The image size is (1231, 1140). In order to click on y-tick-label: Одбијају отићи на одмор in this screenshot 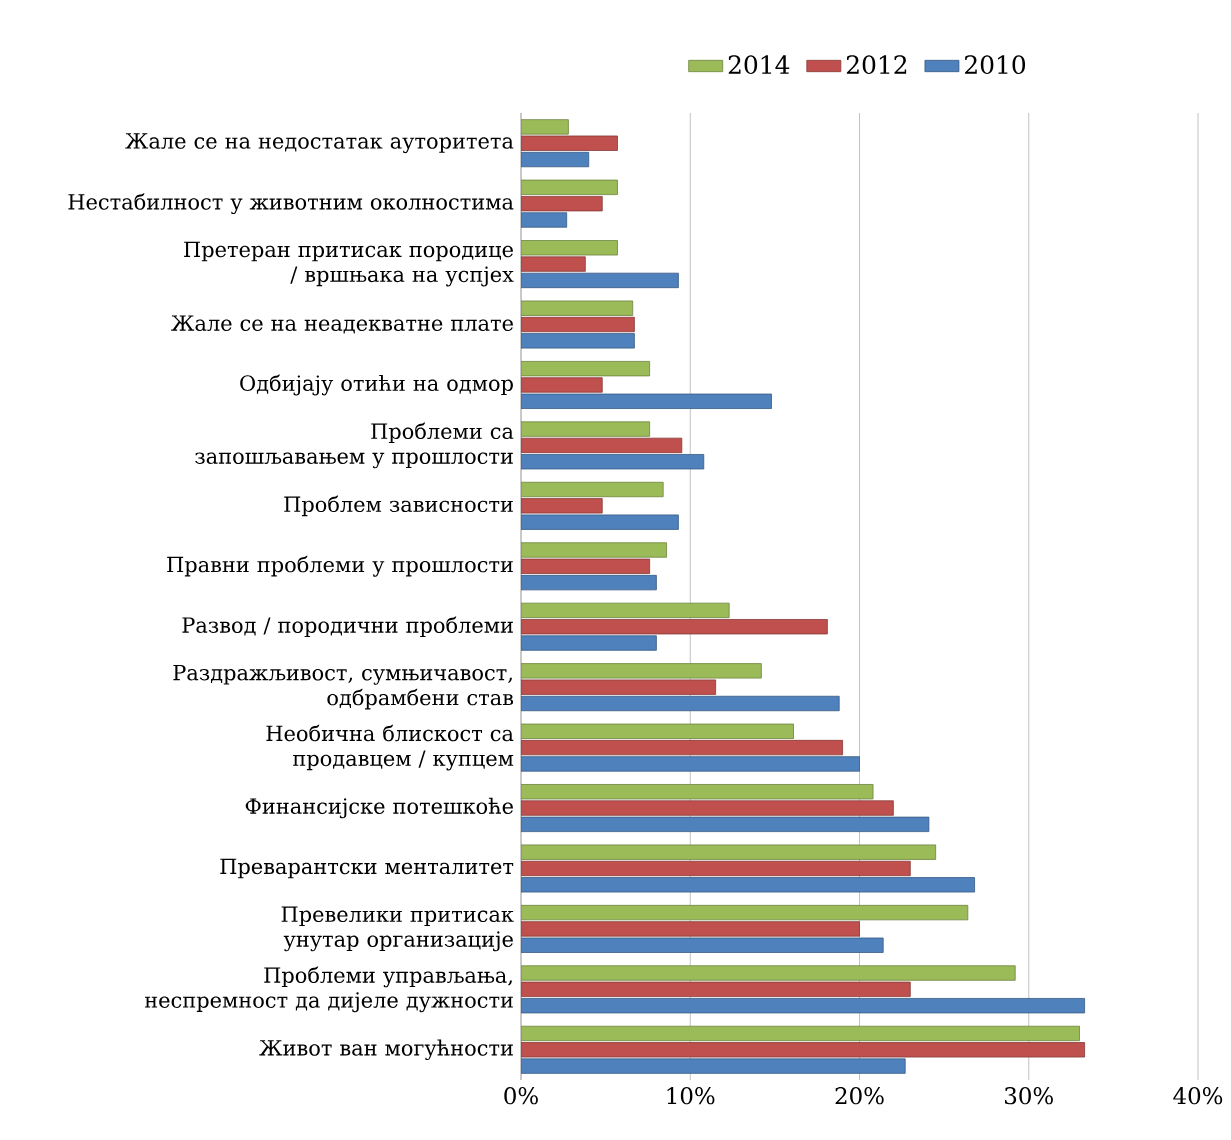, I will do `click(376, 385)`.